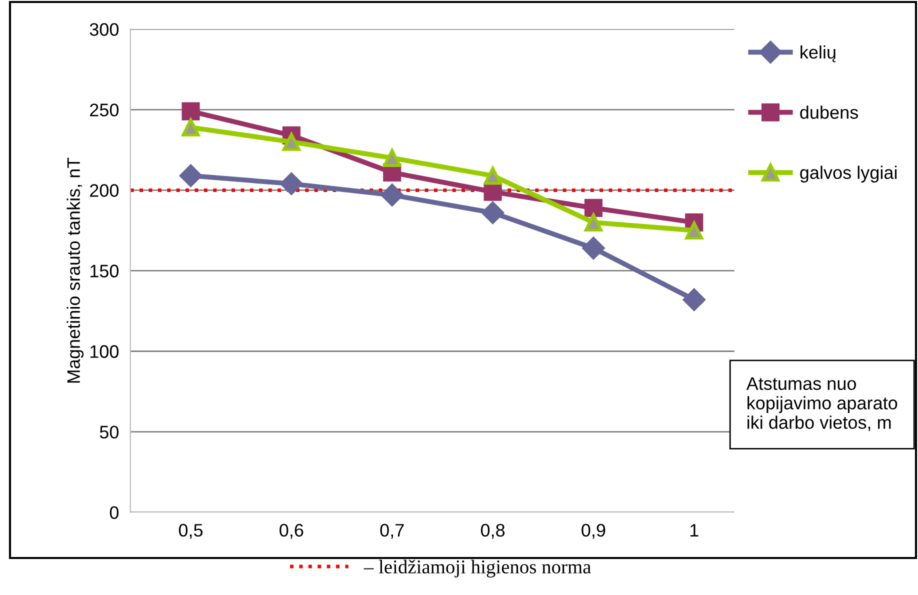  I want to click on y-tick-label: 200, so click(104, 190).